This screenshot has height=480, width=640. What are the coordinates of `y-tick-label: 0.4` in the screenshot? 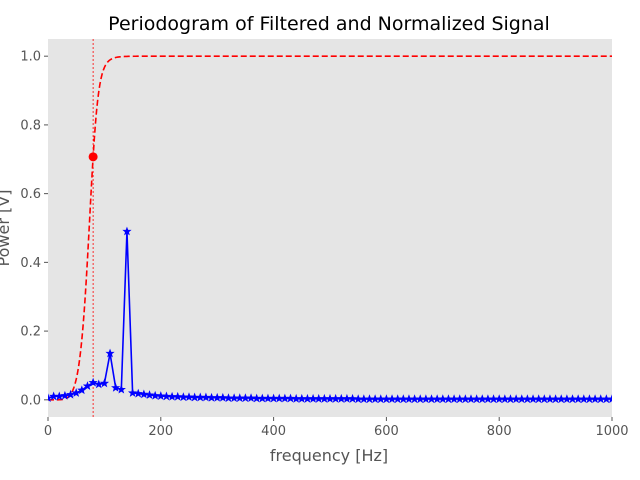 It's located at (30, 263).